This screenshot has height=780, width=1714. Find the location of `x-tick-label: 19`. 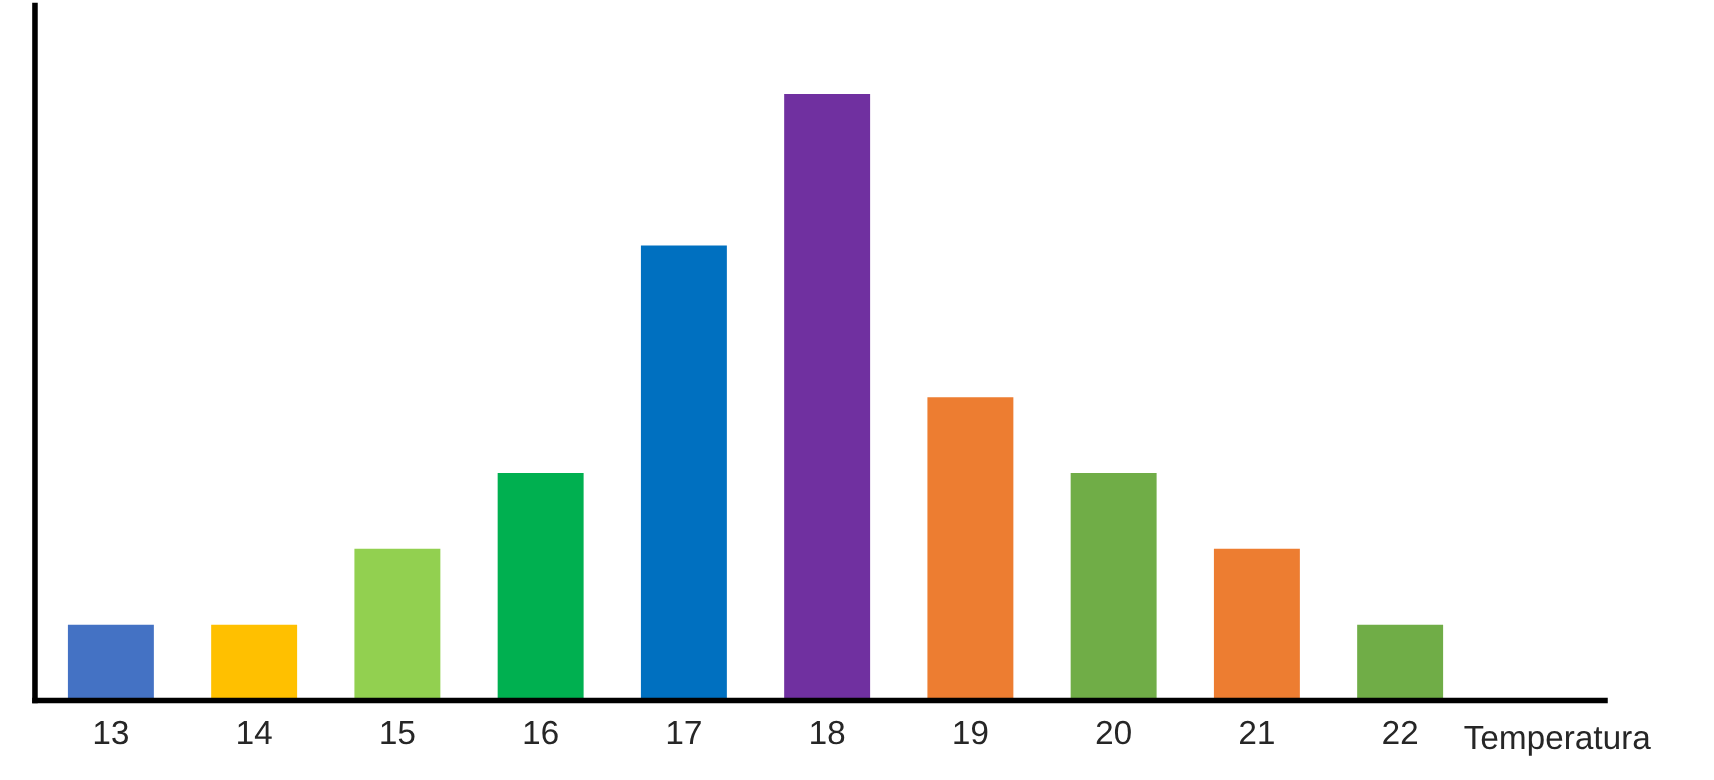

x-tick-label: 19 is located at coordinates (971, 732).